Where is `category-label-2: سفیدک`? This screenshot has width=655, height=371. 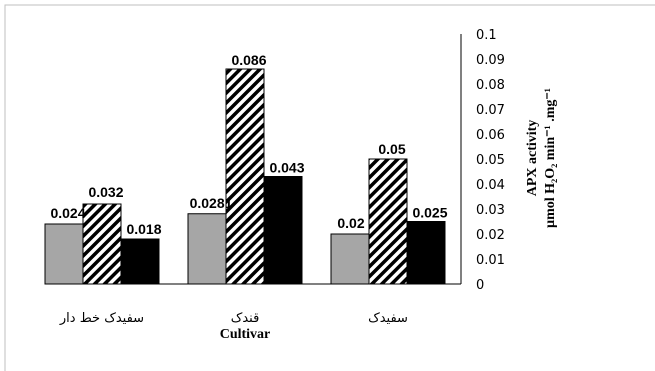 category-label-2: سفیدک is located at coordinates (388, 318).